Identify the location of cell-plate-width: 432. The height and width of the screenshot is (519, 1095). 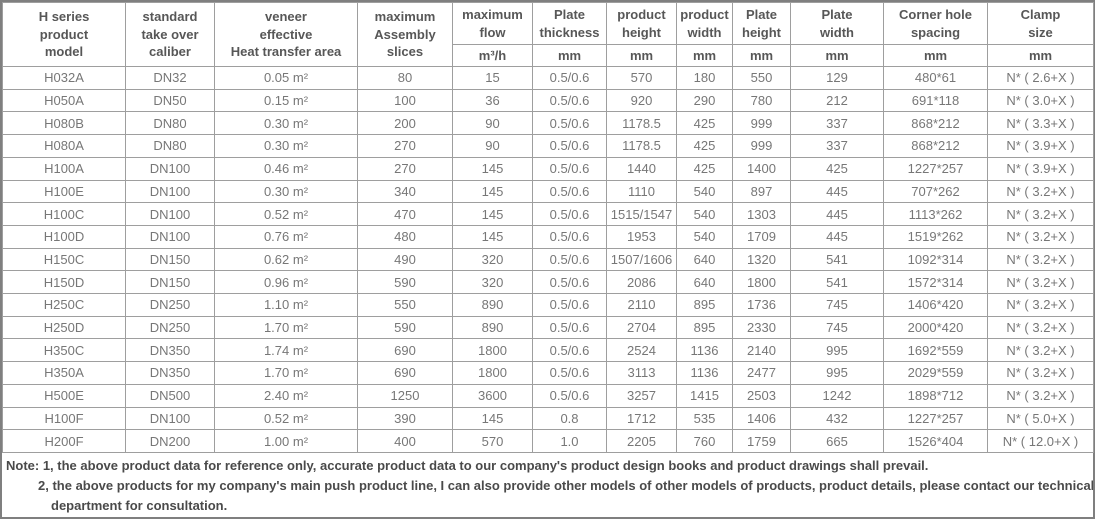
(837, 418).